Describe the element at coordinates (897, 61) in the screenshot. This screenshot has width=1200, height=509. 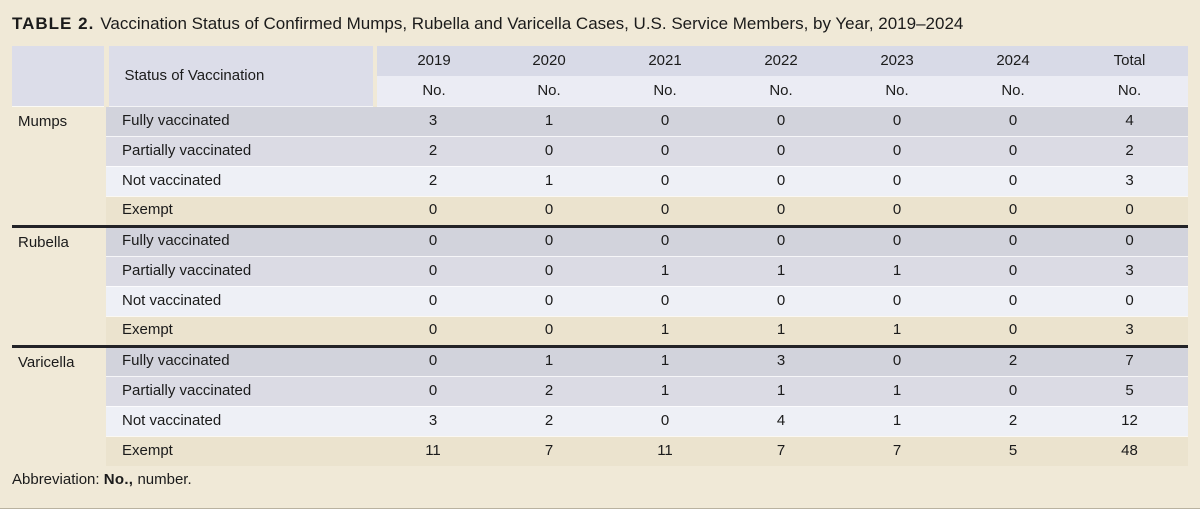
I see `year-header: 2023` at that location.